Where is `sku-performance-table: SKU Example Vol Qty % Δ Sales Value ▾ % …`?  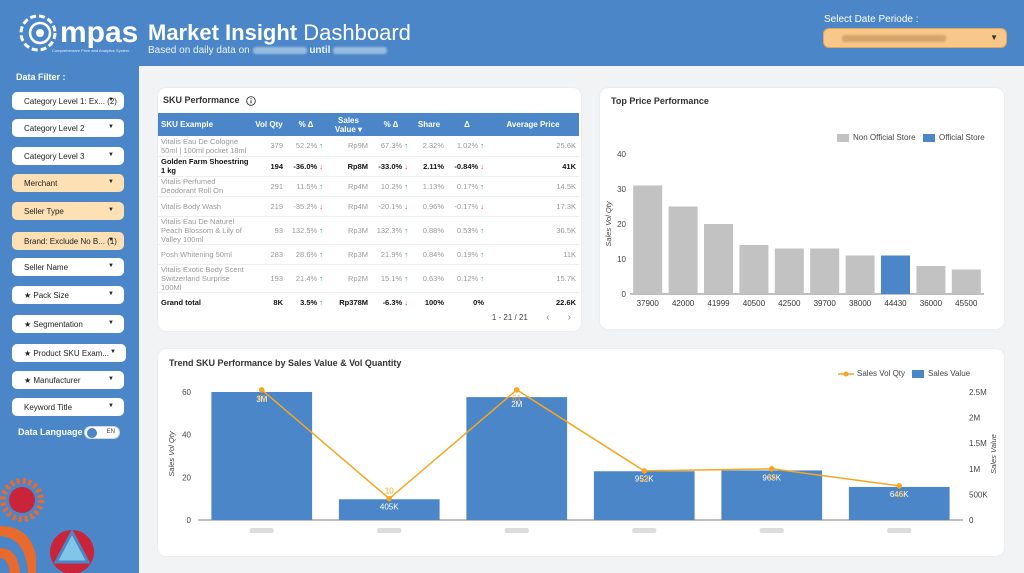
sku-performance-table: SKU Example Vol Qty % Δ Sales Value ▾ % … is located at coordinates (368, 212).